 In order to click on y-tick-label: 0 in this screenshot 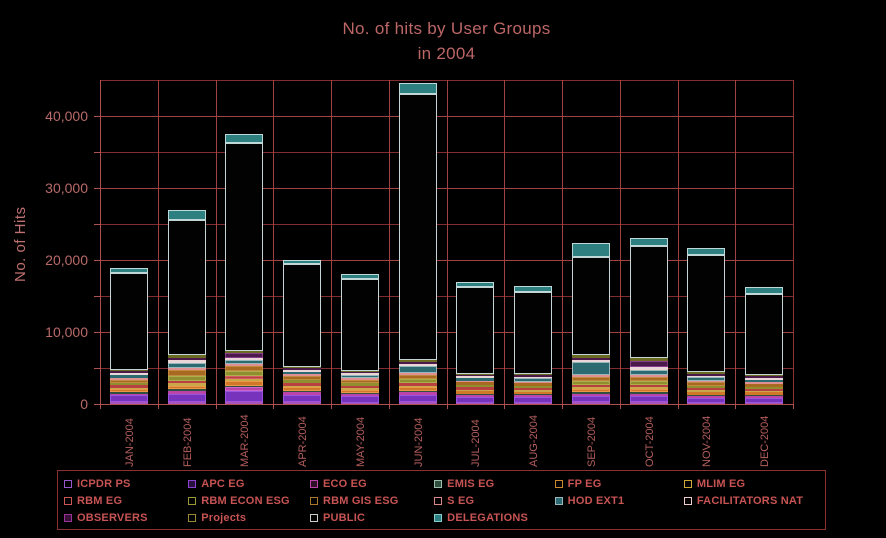, I will do `click(84, 404)`.